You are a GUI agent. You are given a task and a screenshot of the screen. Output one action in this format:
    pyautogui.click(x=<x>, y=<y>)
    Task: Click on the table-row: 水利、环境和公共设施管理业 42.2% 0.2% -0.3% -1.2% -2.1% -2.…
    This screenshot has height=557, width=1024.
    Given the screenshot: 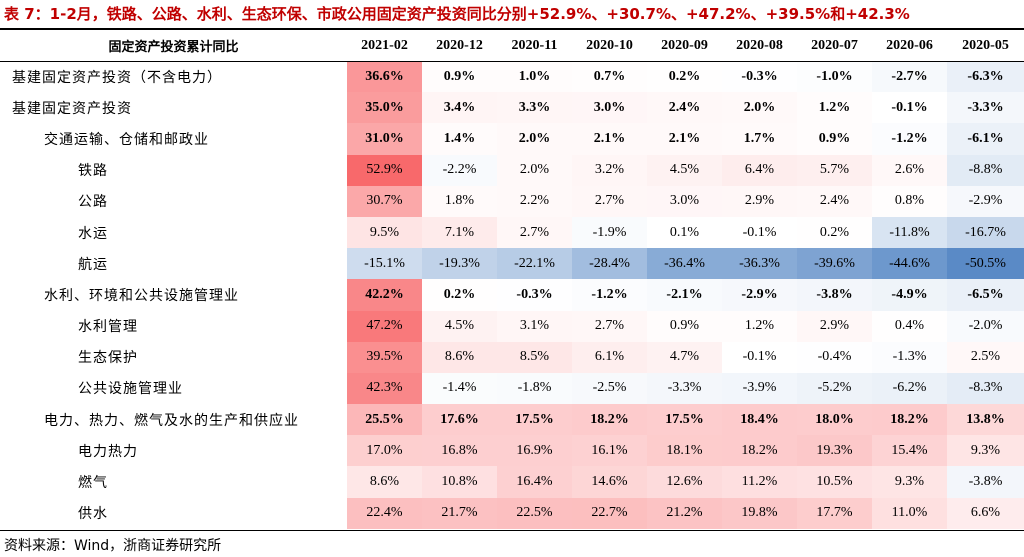 What is the action you would take?
    pyautogui.click(x=512, y=295)
    